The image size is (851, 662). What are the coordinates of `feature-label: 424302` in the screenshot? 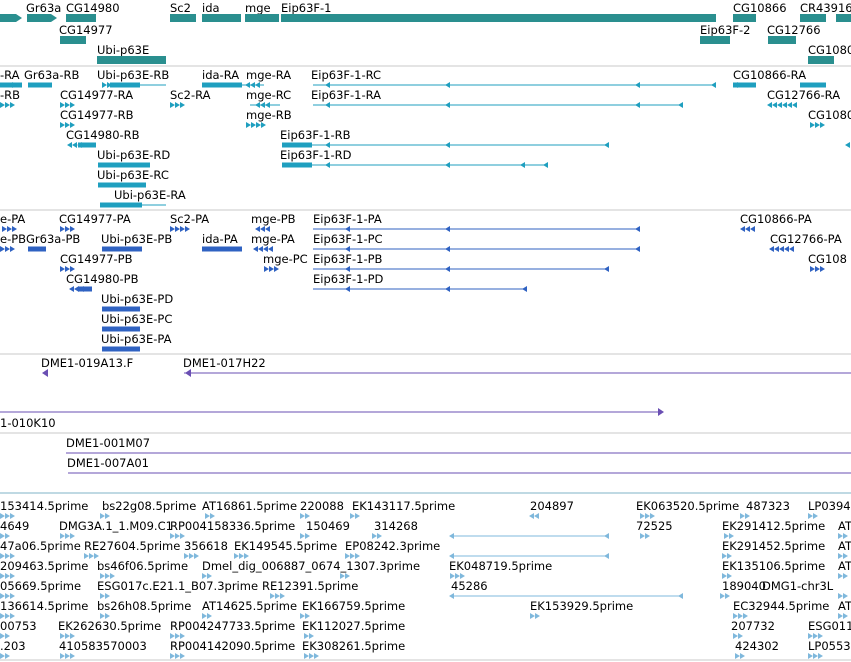 It's located at (757, 646).